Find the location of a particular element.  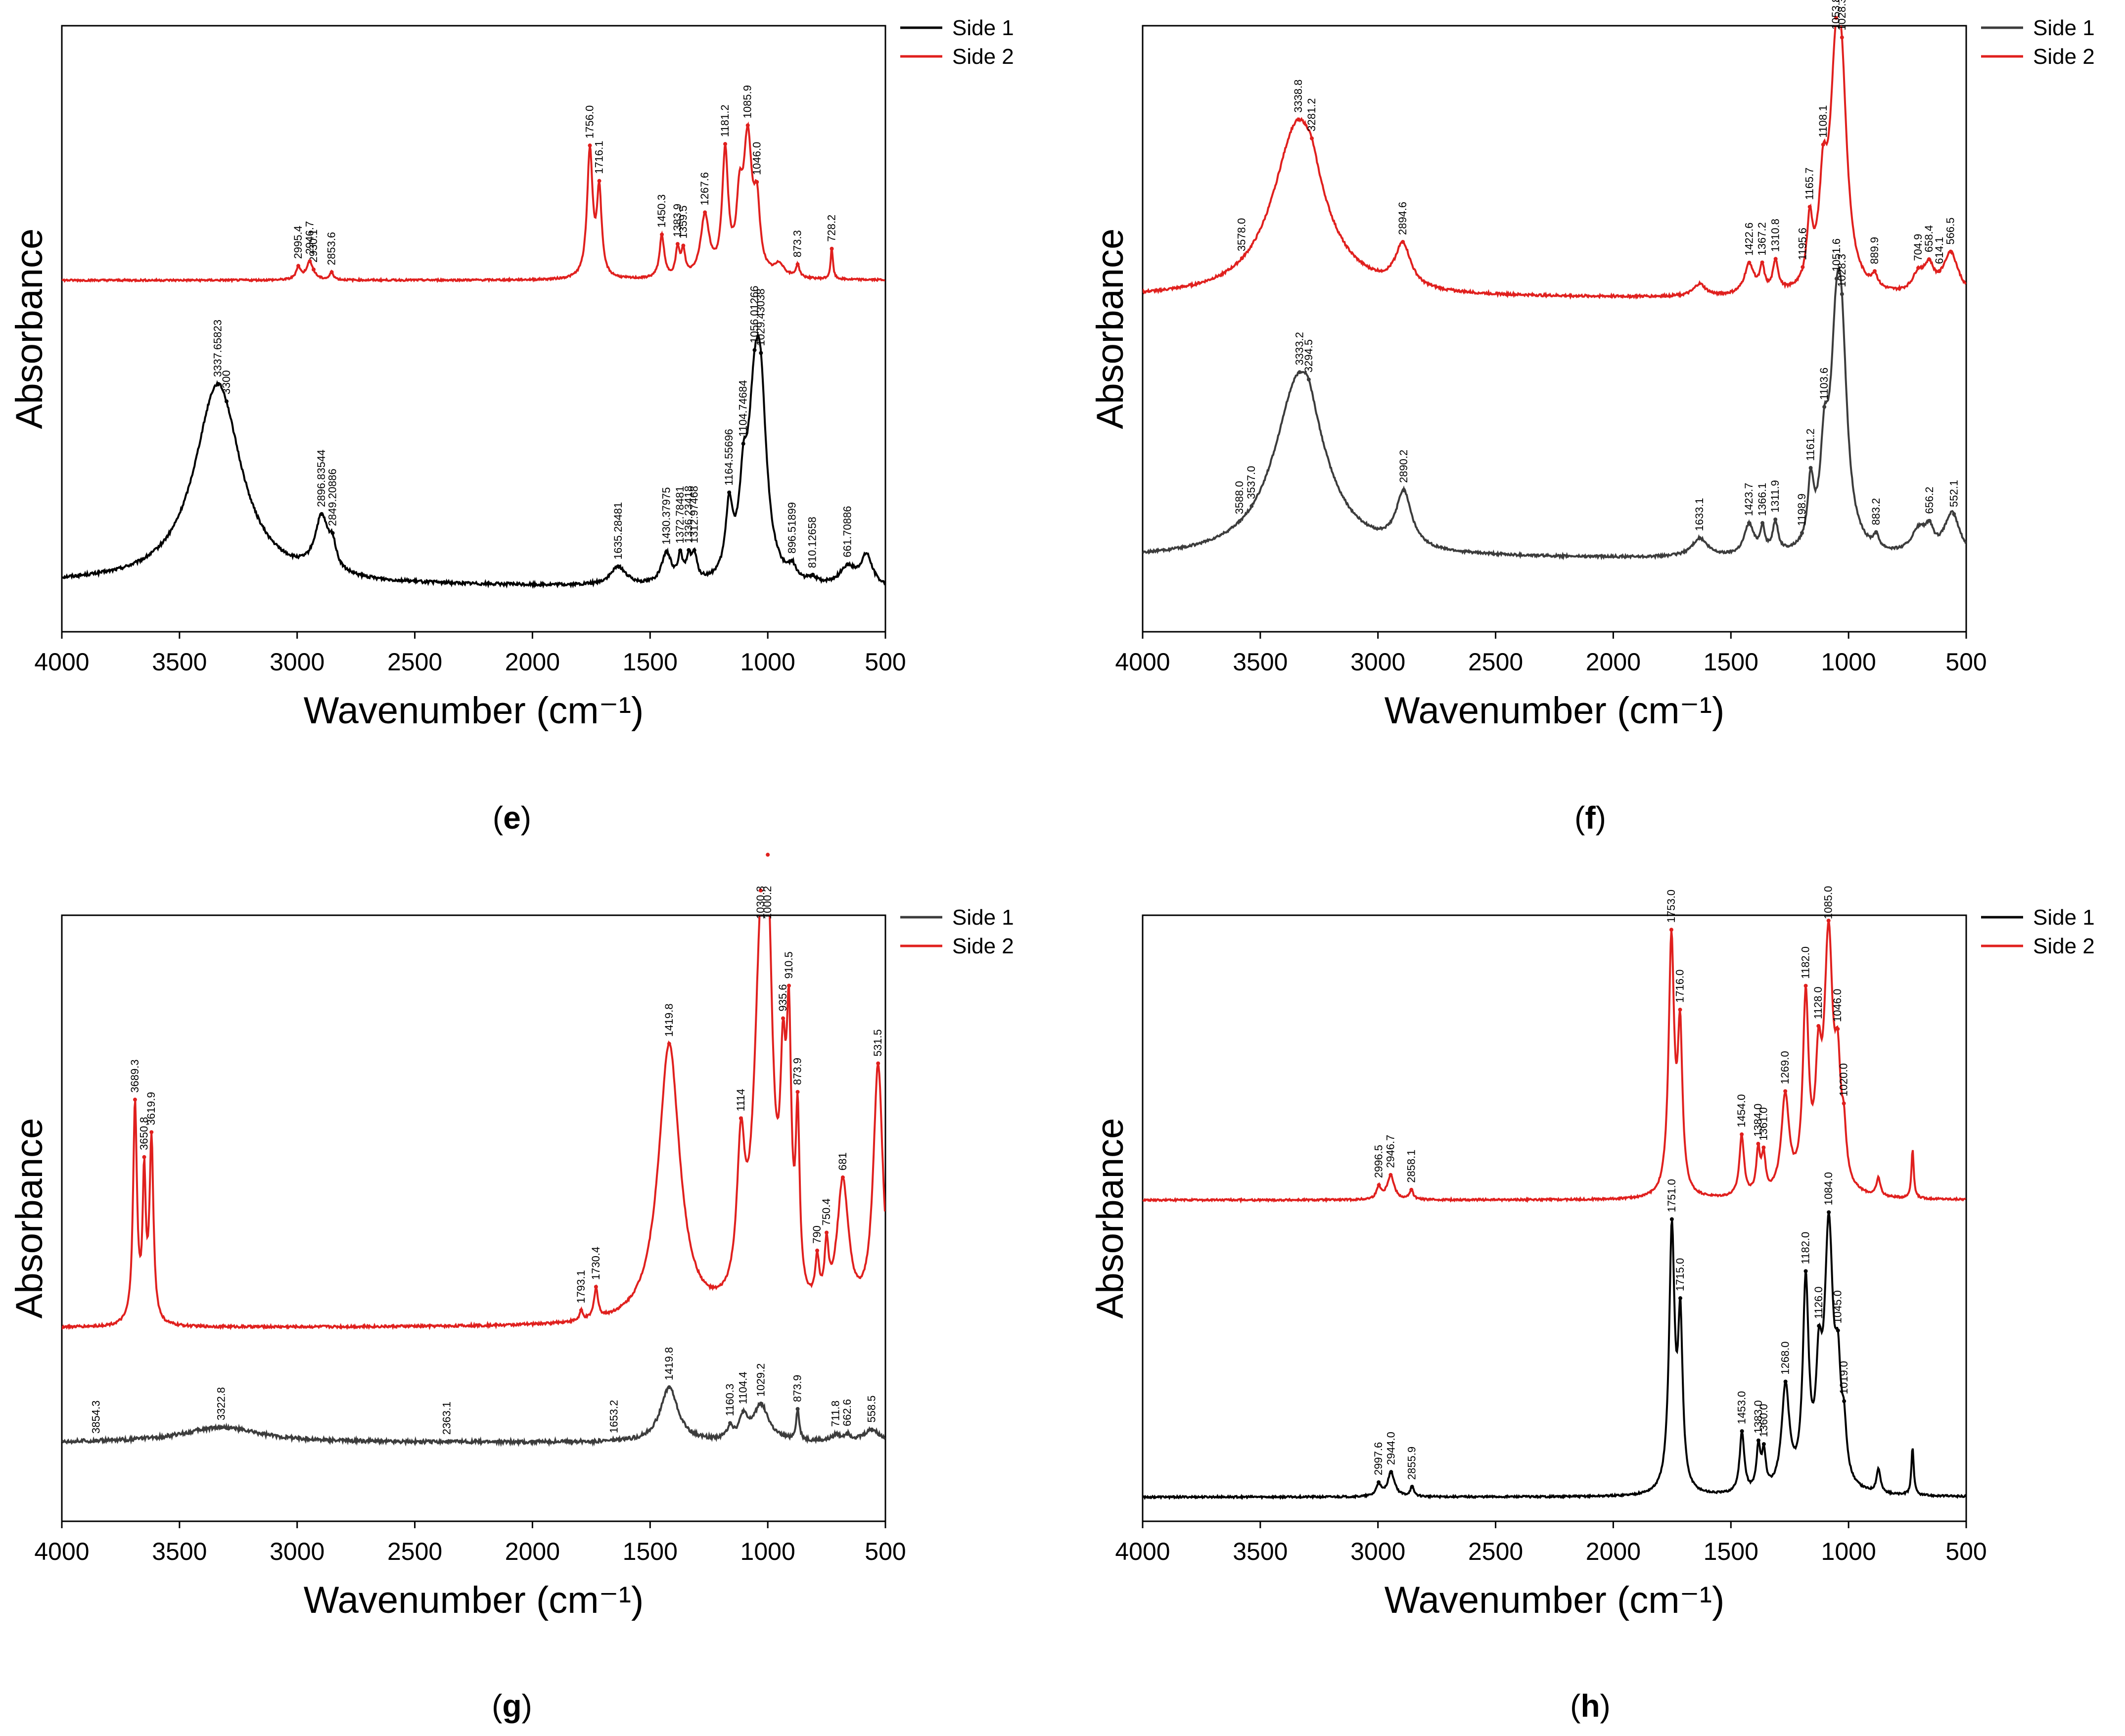

peak-label: 3322.8 is located at coordinates (221, 1403).